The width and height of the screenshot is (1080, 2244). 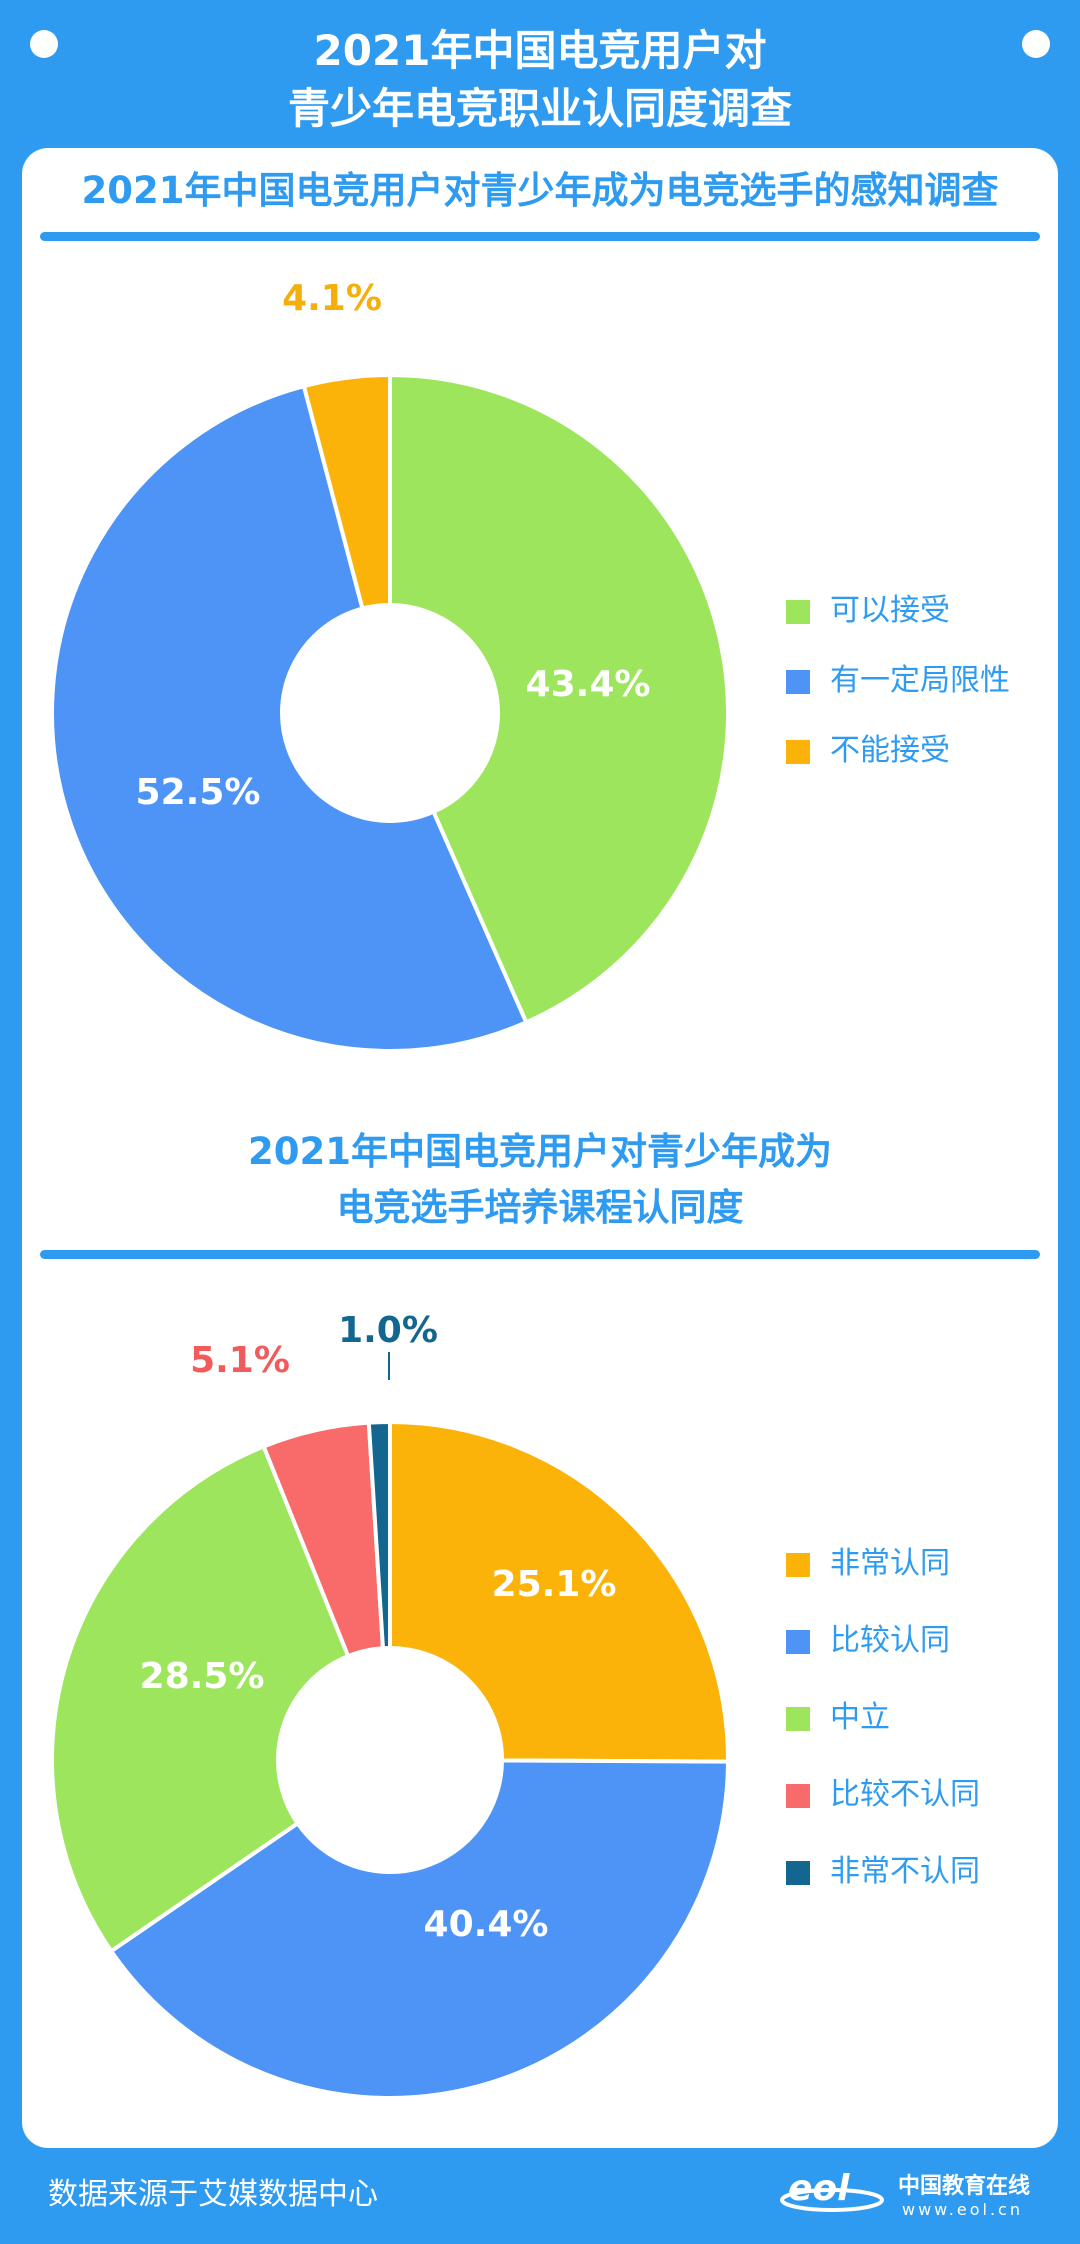 I want to click on page-title: 2021年中国电竞用户对 青少年电竞职业认同度调查, so click(x=540, y=80).